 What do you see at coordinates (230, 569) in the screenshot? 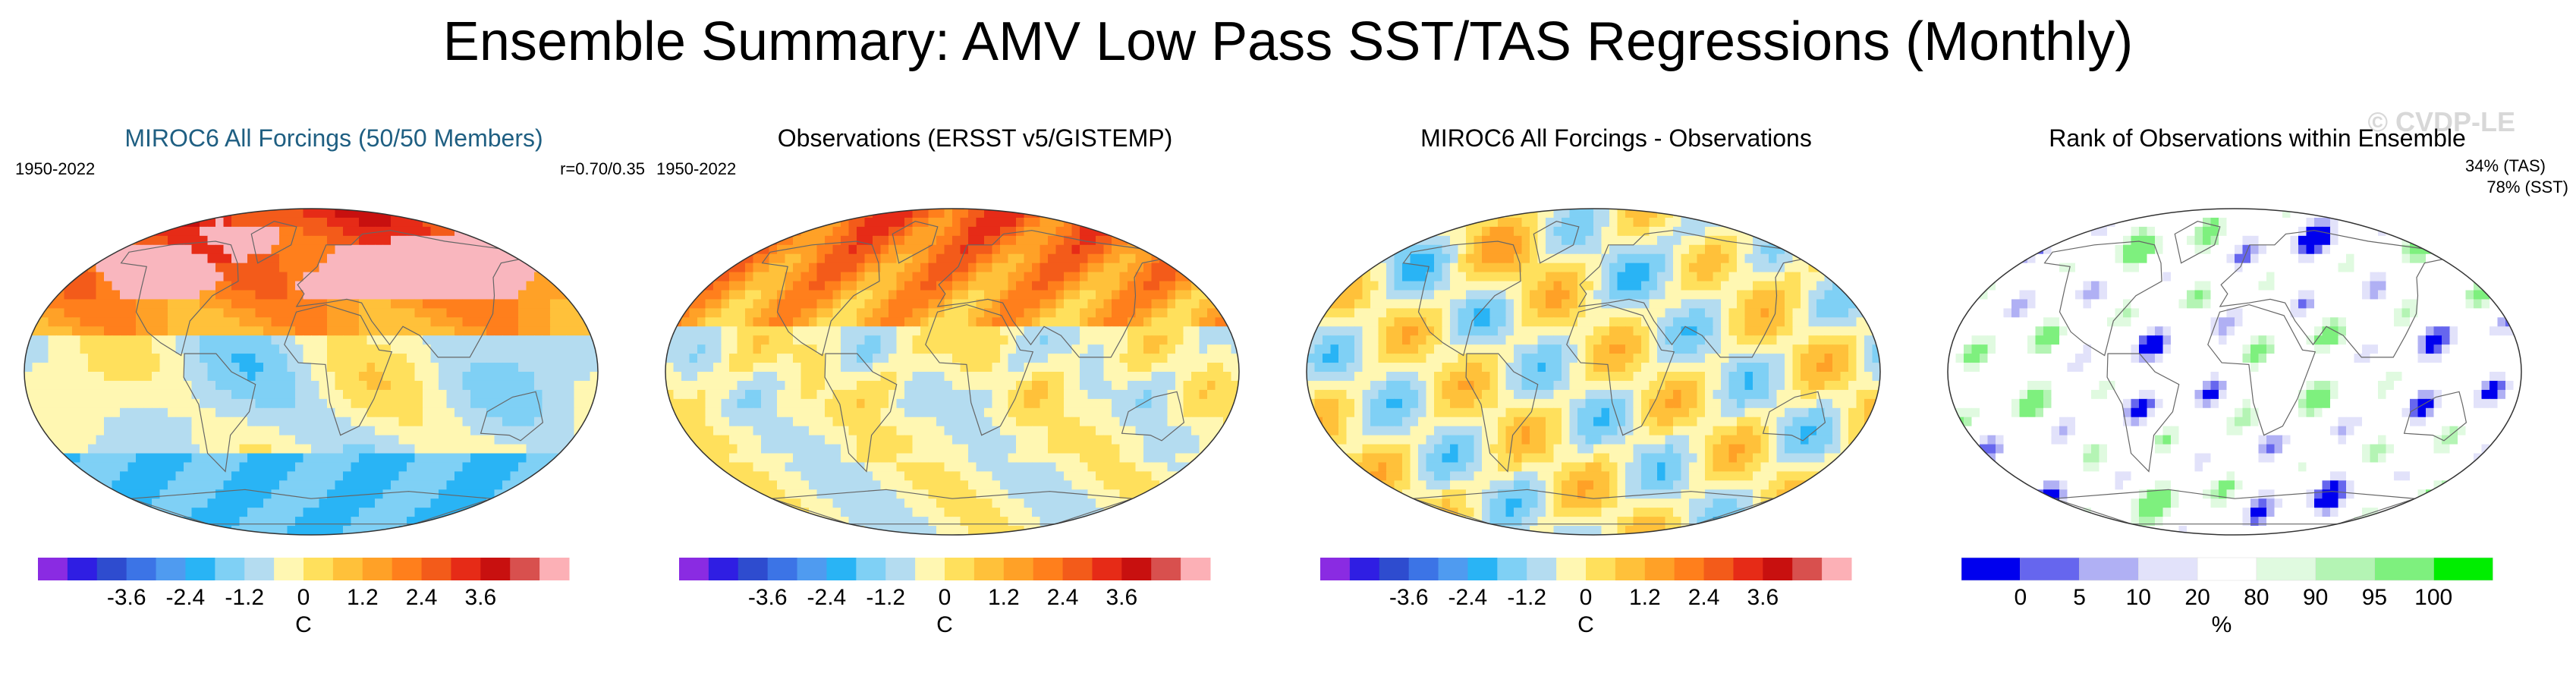
I see `colorbar-swatch` at bounding box center [230, 569].